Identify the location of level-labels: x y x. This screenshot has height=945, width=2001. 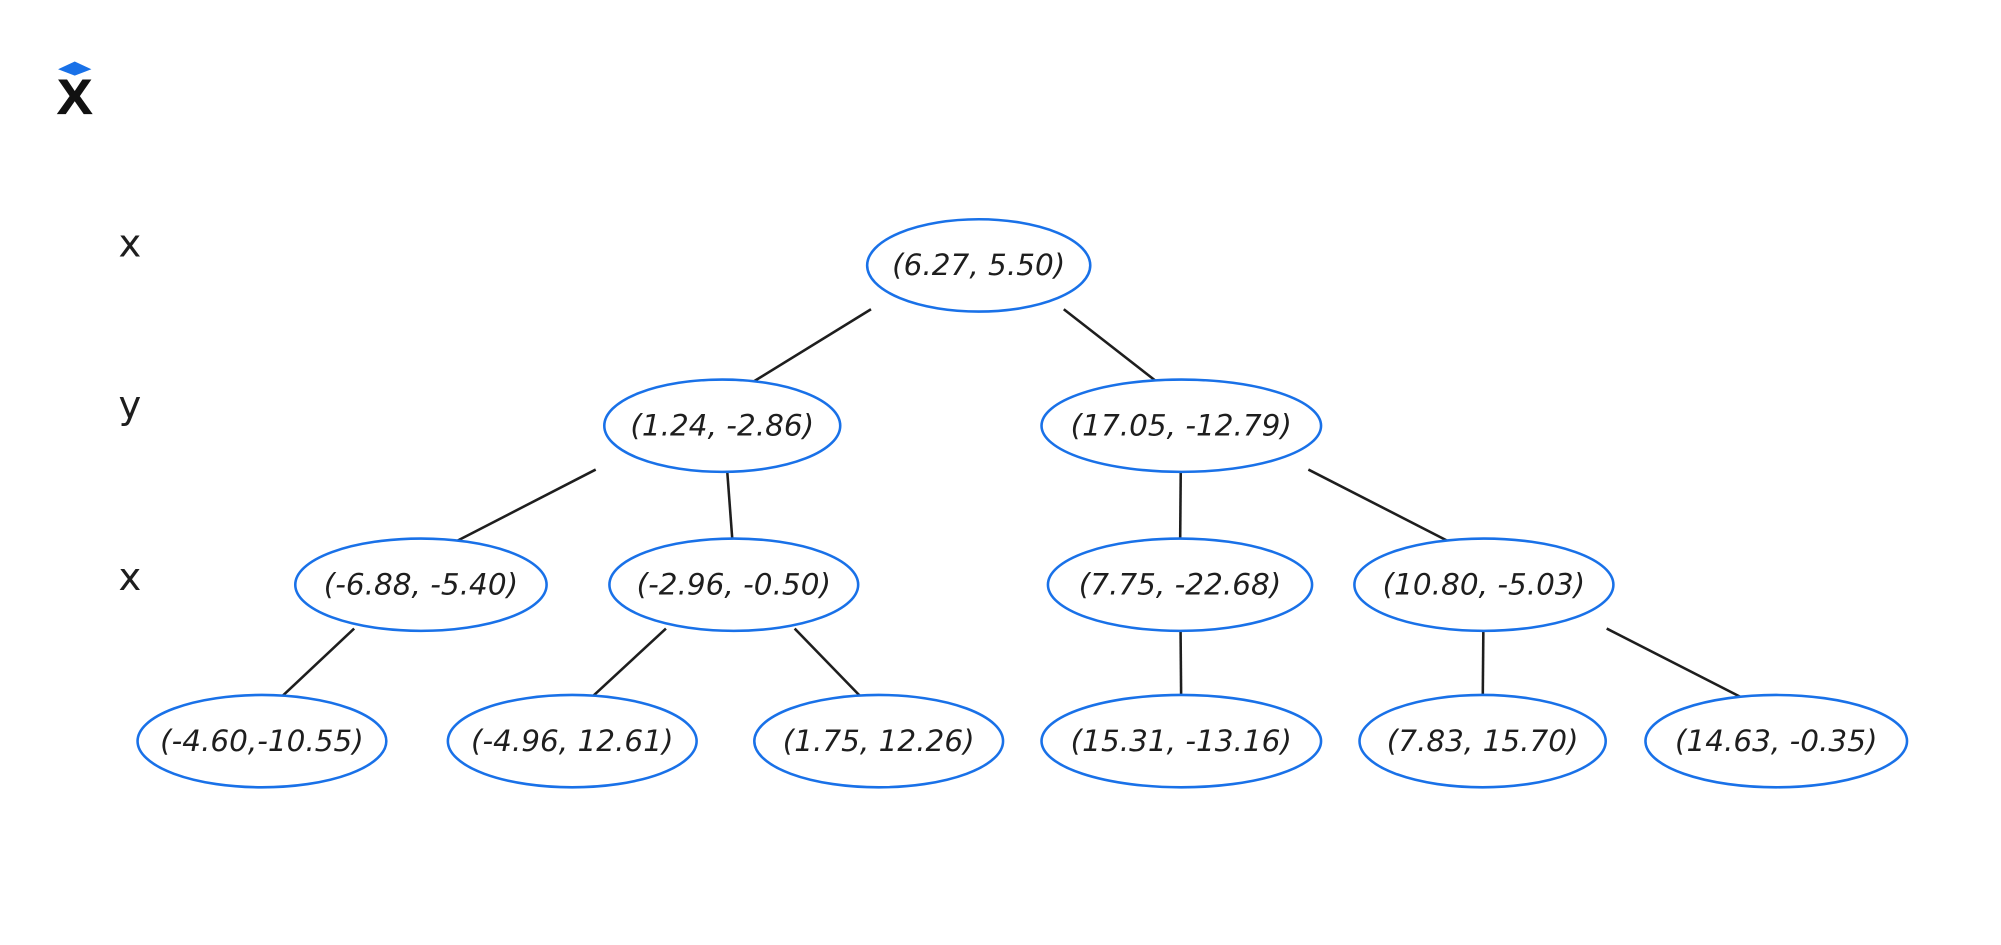
(129, 411).